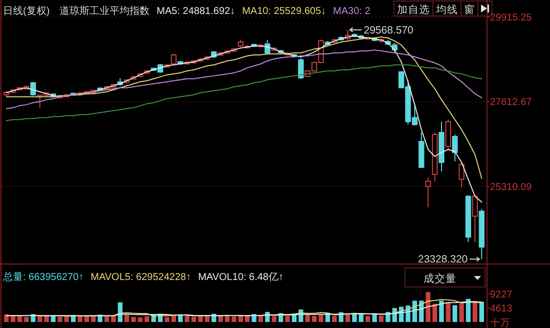  Describe the element at coordinates (443, 260) in the screenshot. I see `annotation: 23328.320` at that location.